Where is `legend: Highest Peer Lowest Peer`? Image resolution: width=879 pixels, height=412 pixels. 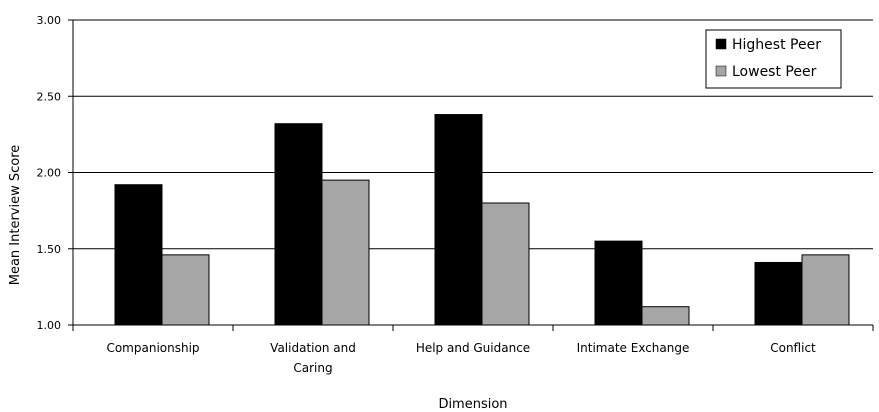 legend: Highest Peer Lowest Peer is located at coordinates (773, 59).